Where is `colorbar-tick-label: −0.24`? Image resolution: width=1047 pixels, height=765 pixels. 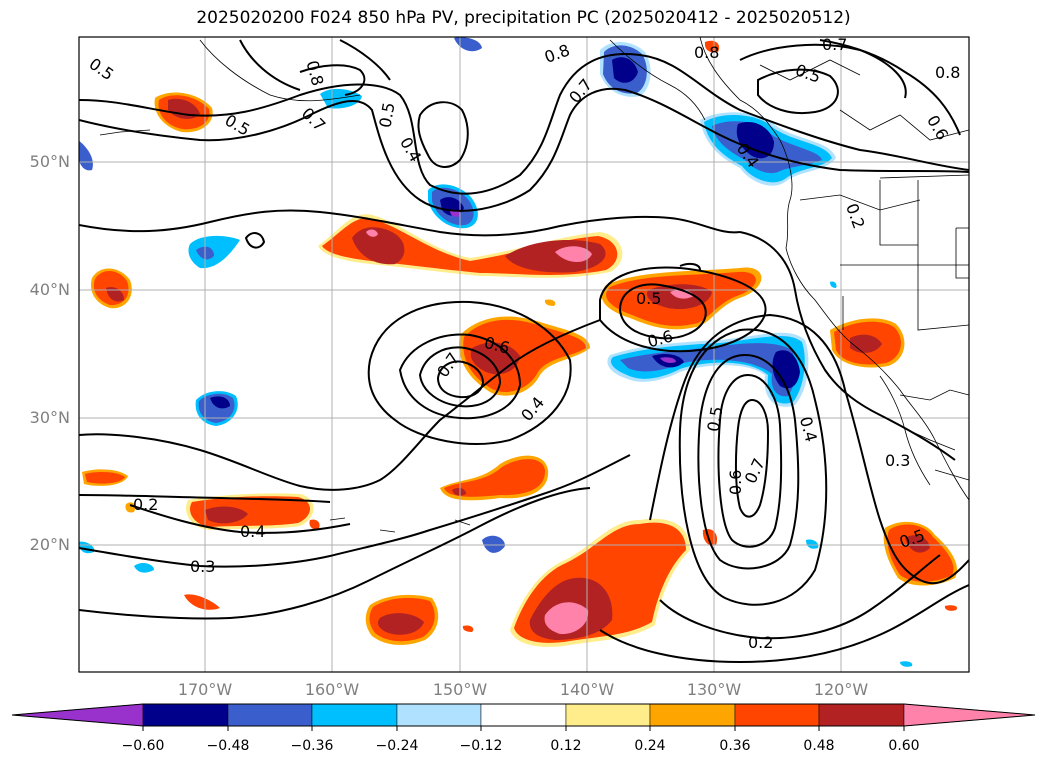 colorbar-tick-label: −0.24 is located at coordinates (397, 746).